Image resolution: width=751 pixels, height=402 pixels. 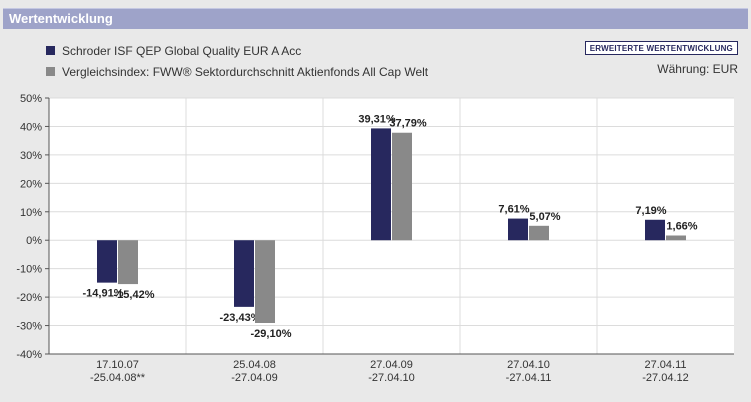 What do you see at coordinates (697, 69) in the screenshot?
I see `currency-label: Währung: EUR` at bounding box center [697, 69].